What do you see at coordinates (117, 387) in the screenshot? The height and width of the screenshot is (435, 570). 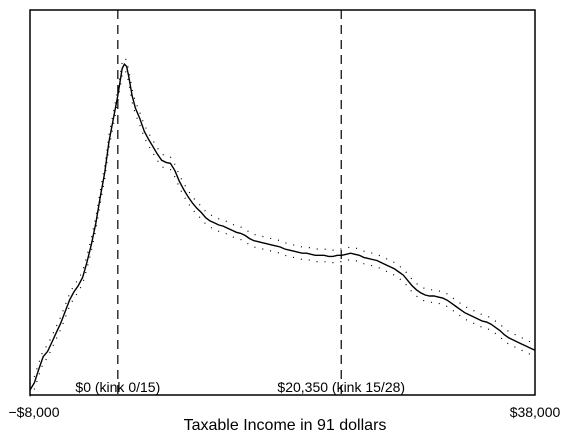 I see `reference-label-kink-0: $0 (kink 0/15)` at bounding box center [117, 387].